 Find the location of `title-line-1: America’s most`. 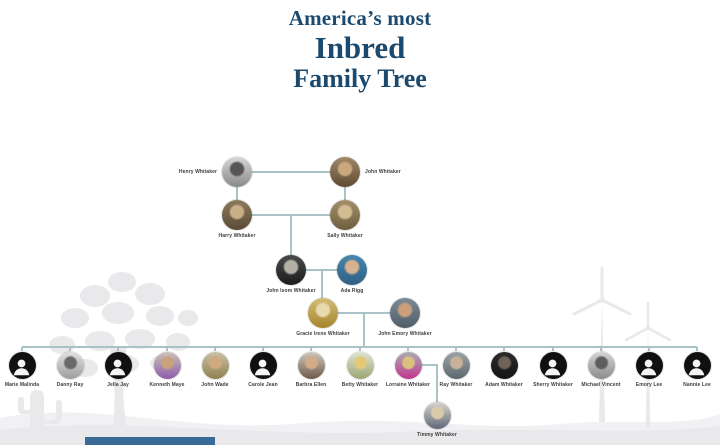

title-line-1: America’s most is located at coordinates (360, 18).